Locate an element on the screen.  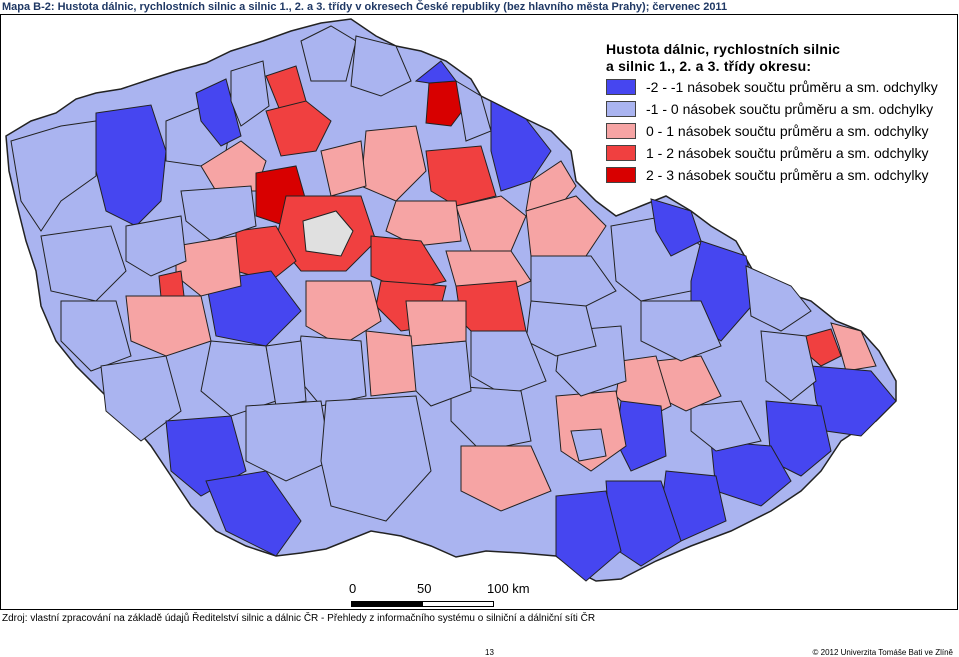
district-klatovy is located at coordinates (141, 398).